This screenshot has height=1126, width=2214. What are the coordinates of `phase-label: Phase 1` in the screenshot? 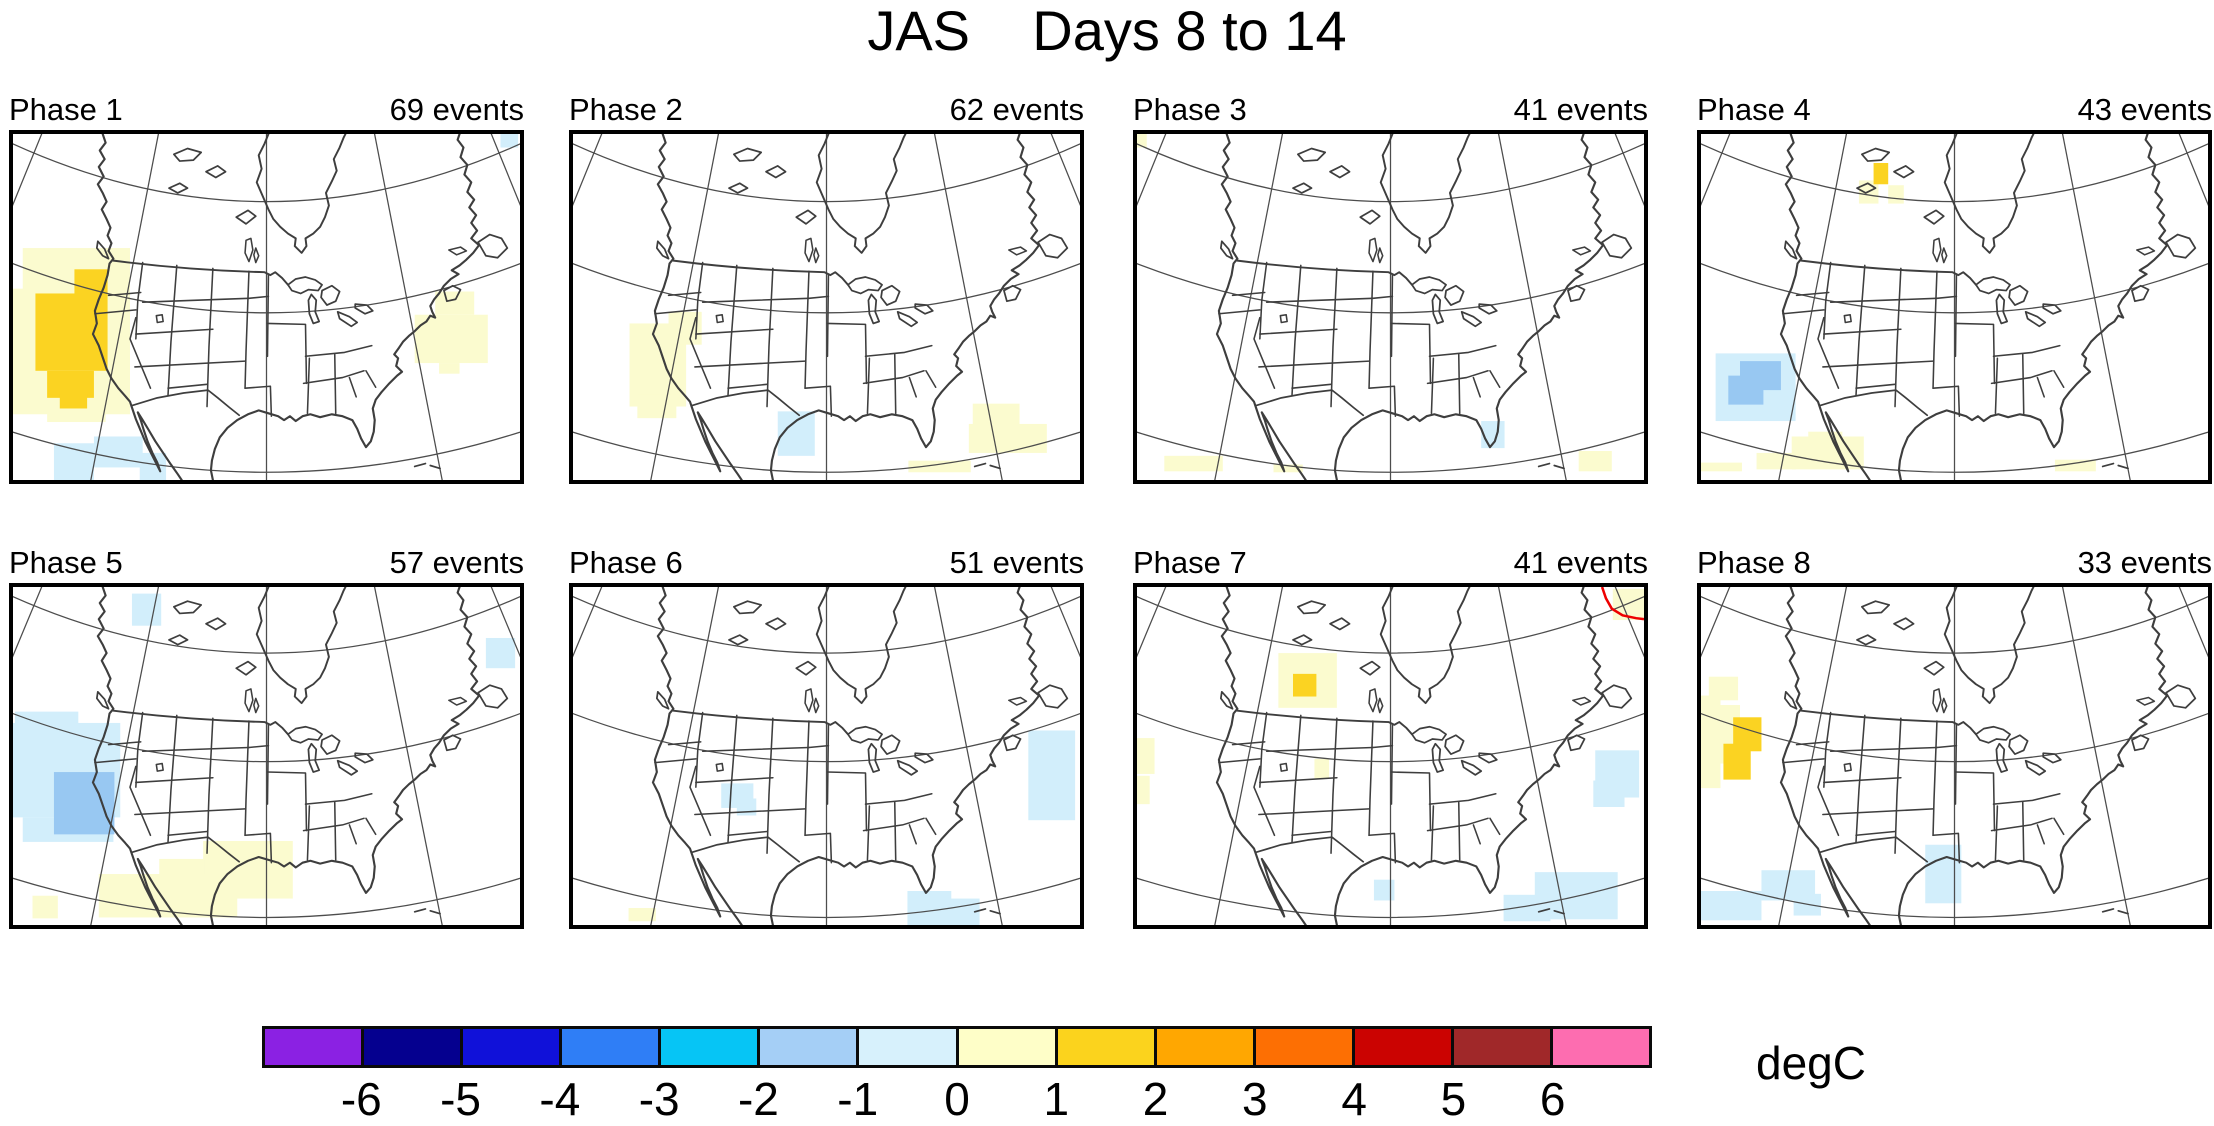 It's located at (66, 109).